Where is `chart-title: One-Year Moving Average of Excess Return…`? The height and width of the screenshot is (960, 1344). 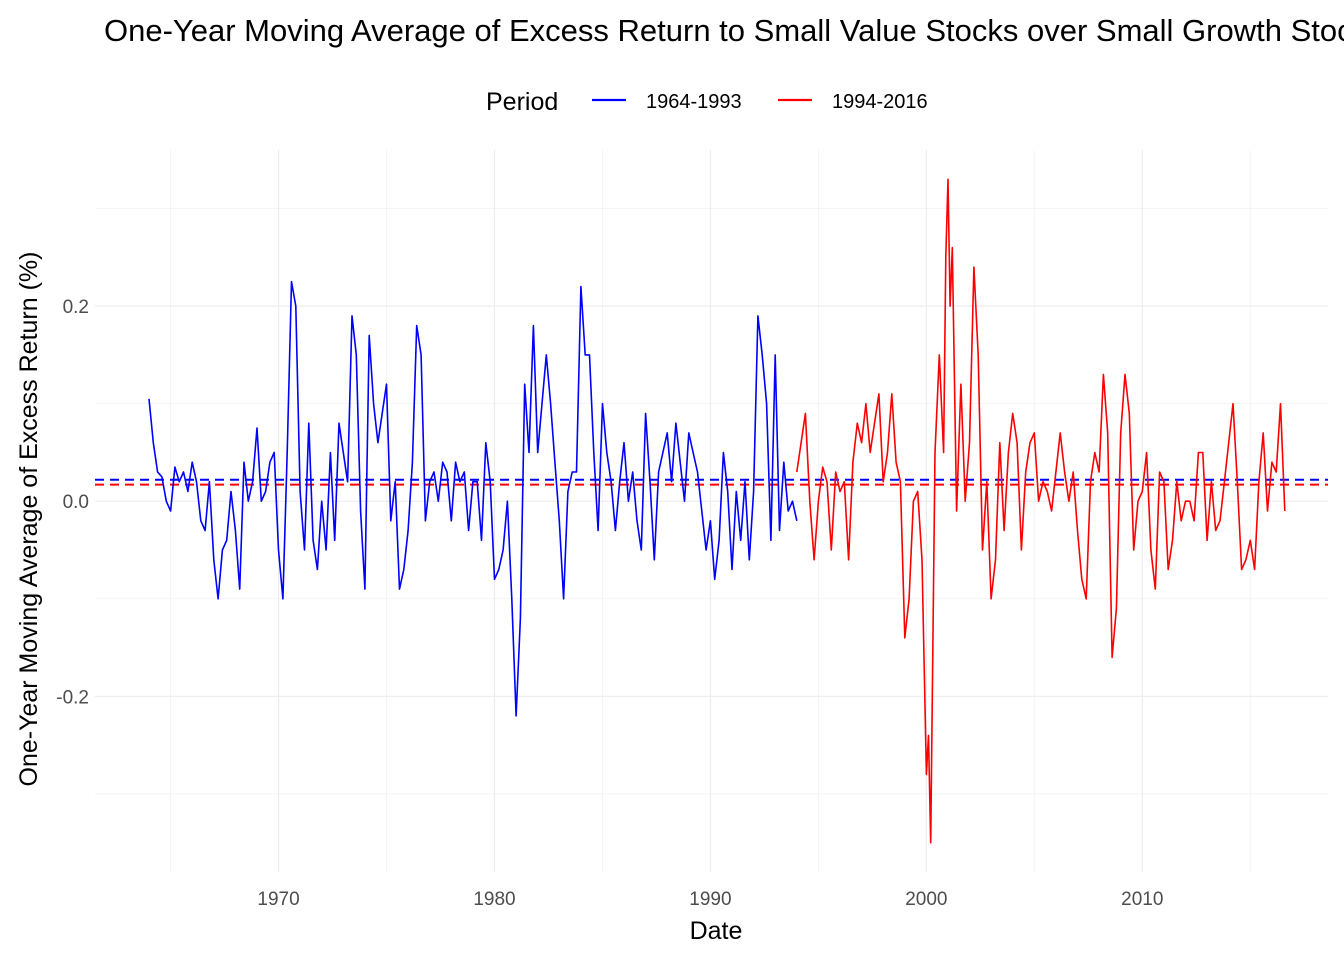 chart-title: One-Year Moving Average of Excess Return… is located at coordinates (724, 30).